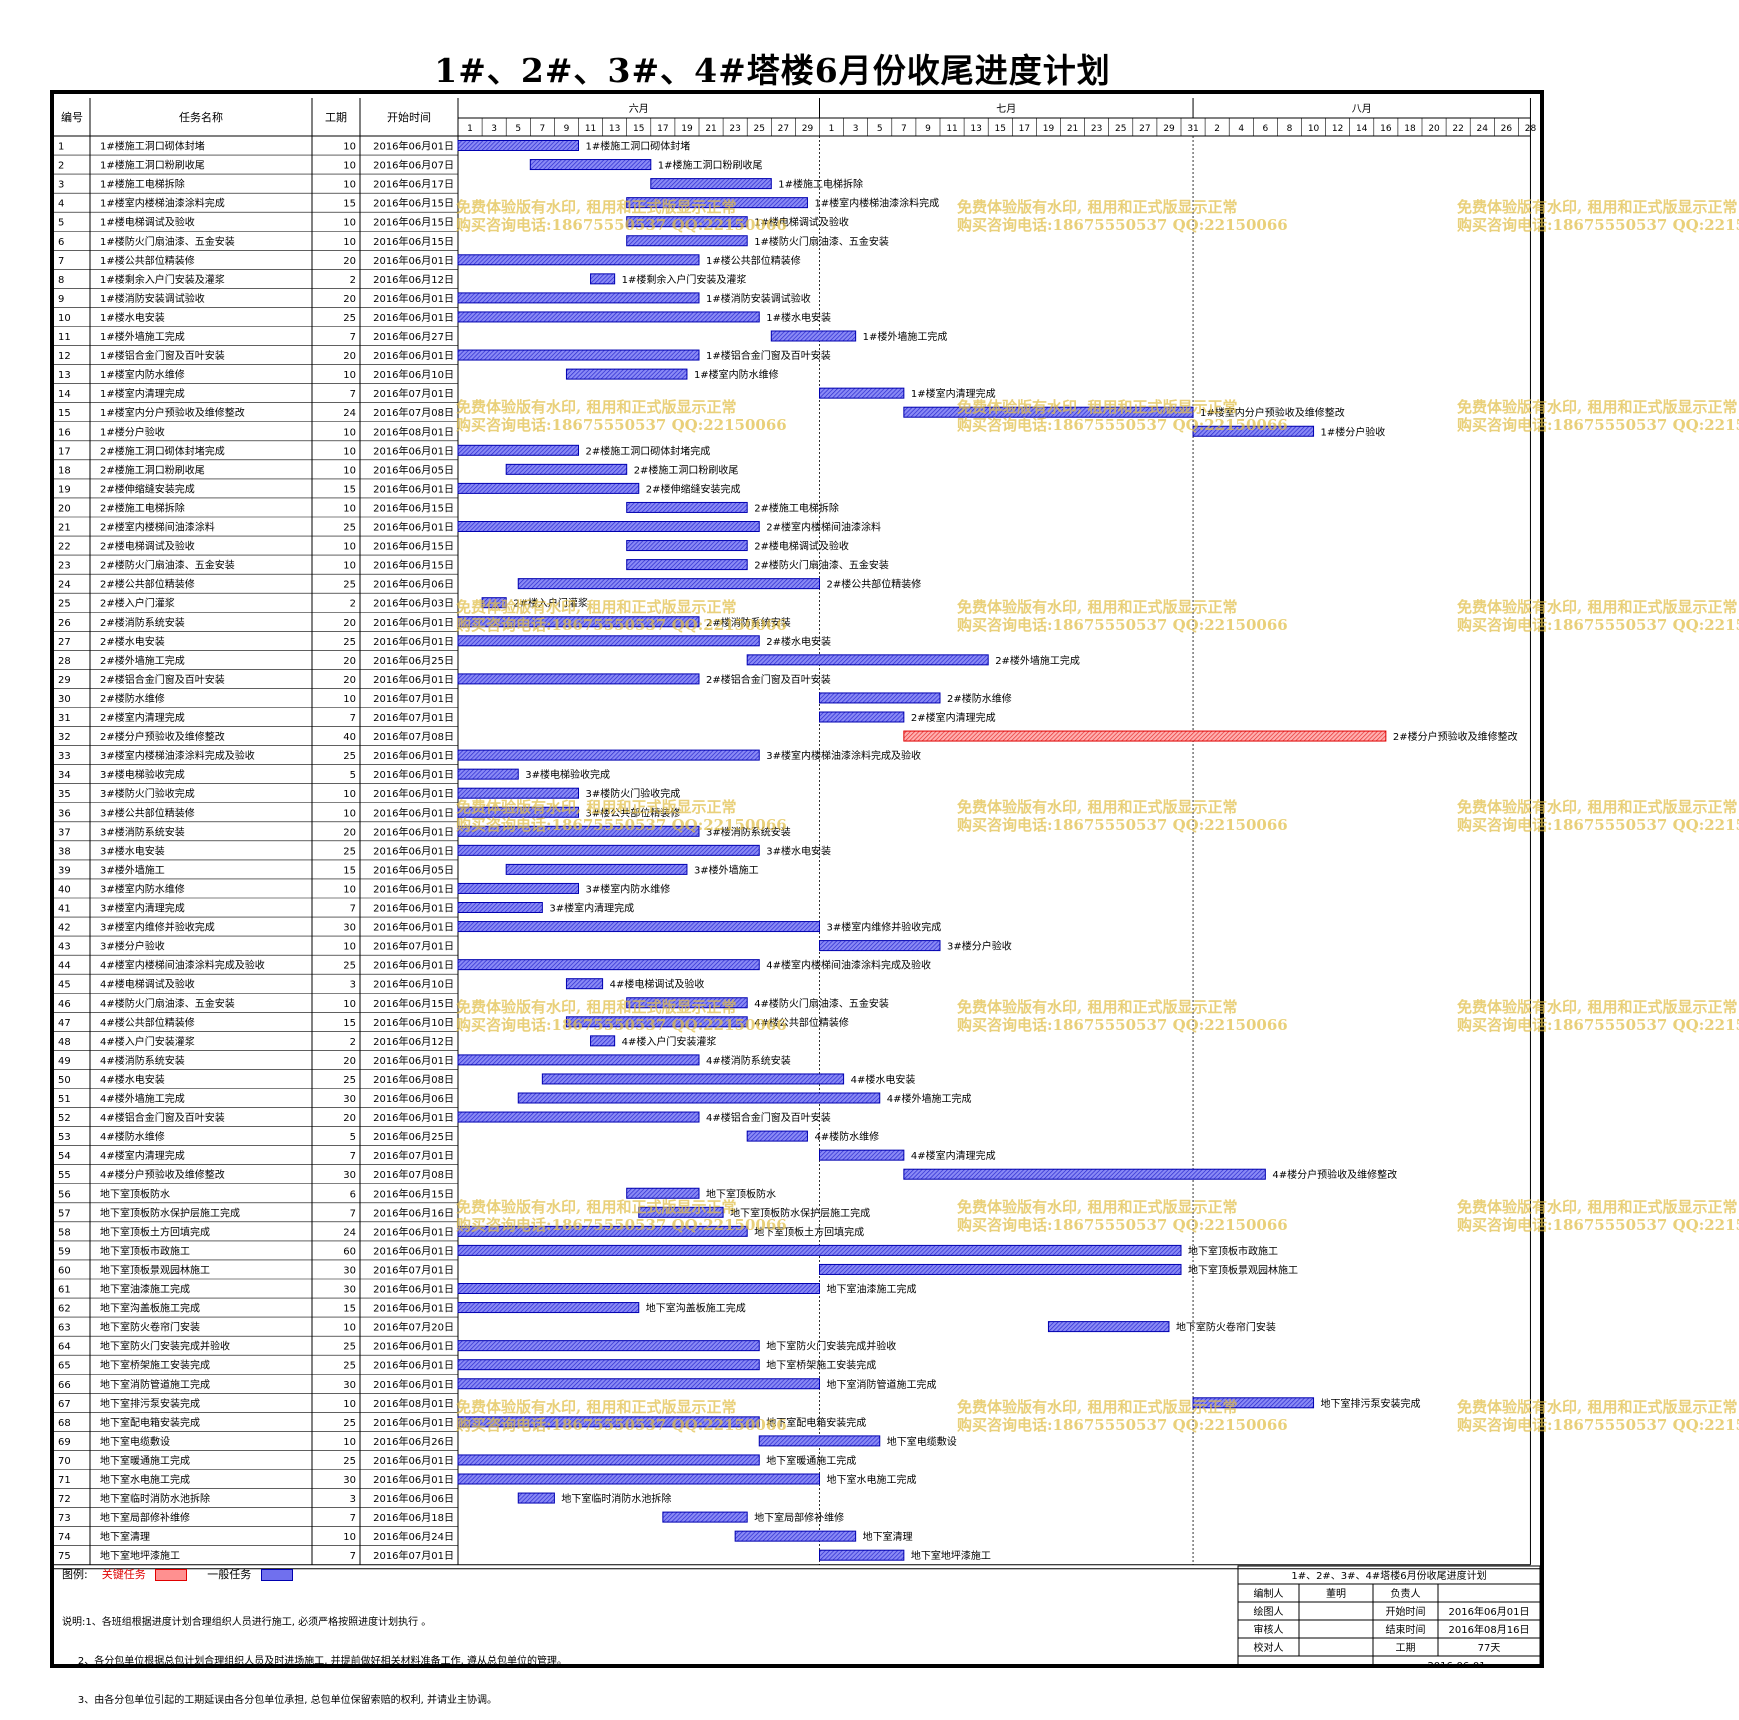  Describe the element at coordinates (167, 241) in the screenshot. I see `task-name: 1#楼防火门扇油漆、五金安装` at that location.